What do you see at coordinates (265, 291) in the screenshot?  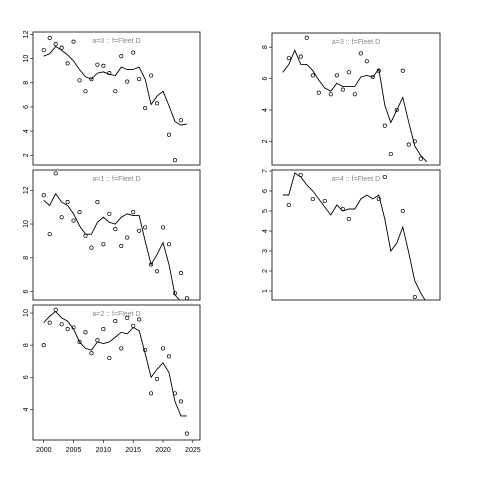 I see `y-tick-label: 1` at bounding box center [265, 291].